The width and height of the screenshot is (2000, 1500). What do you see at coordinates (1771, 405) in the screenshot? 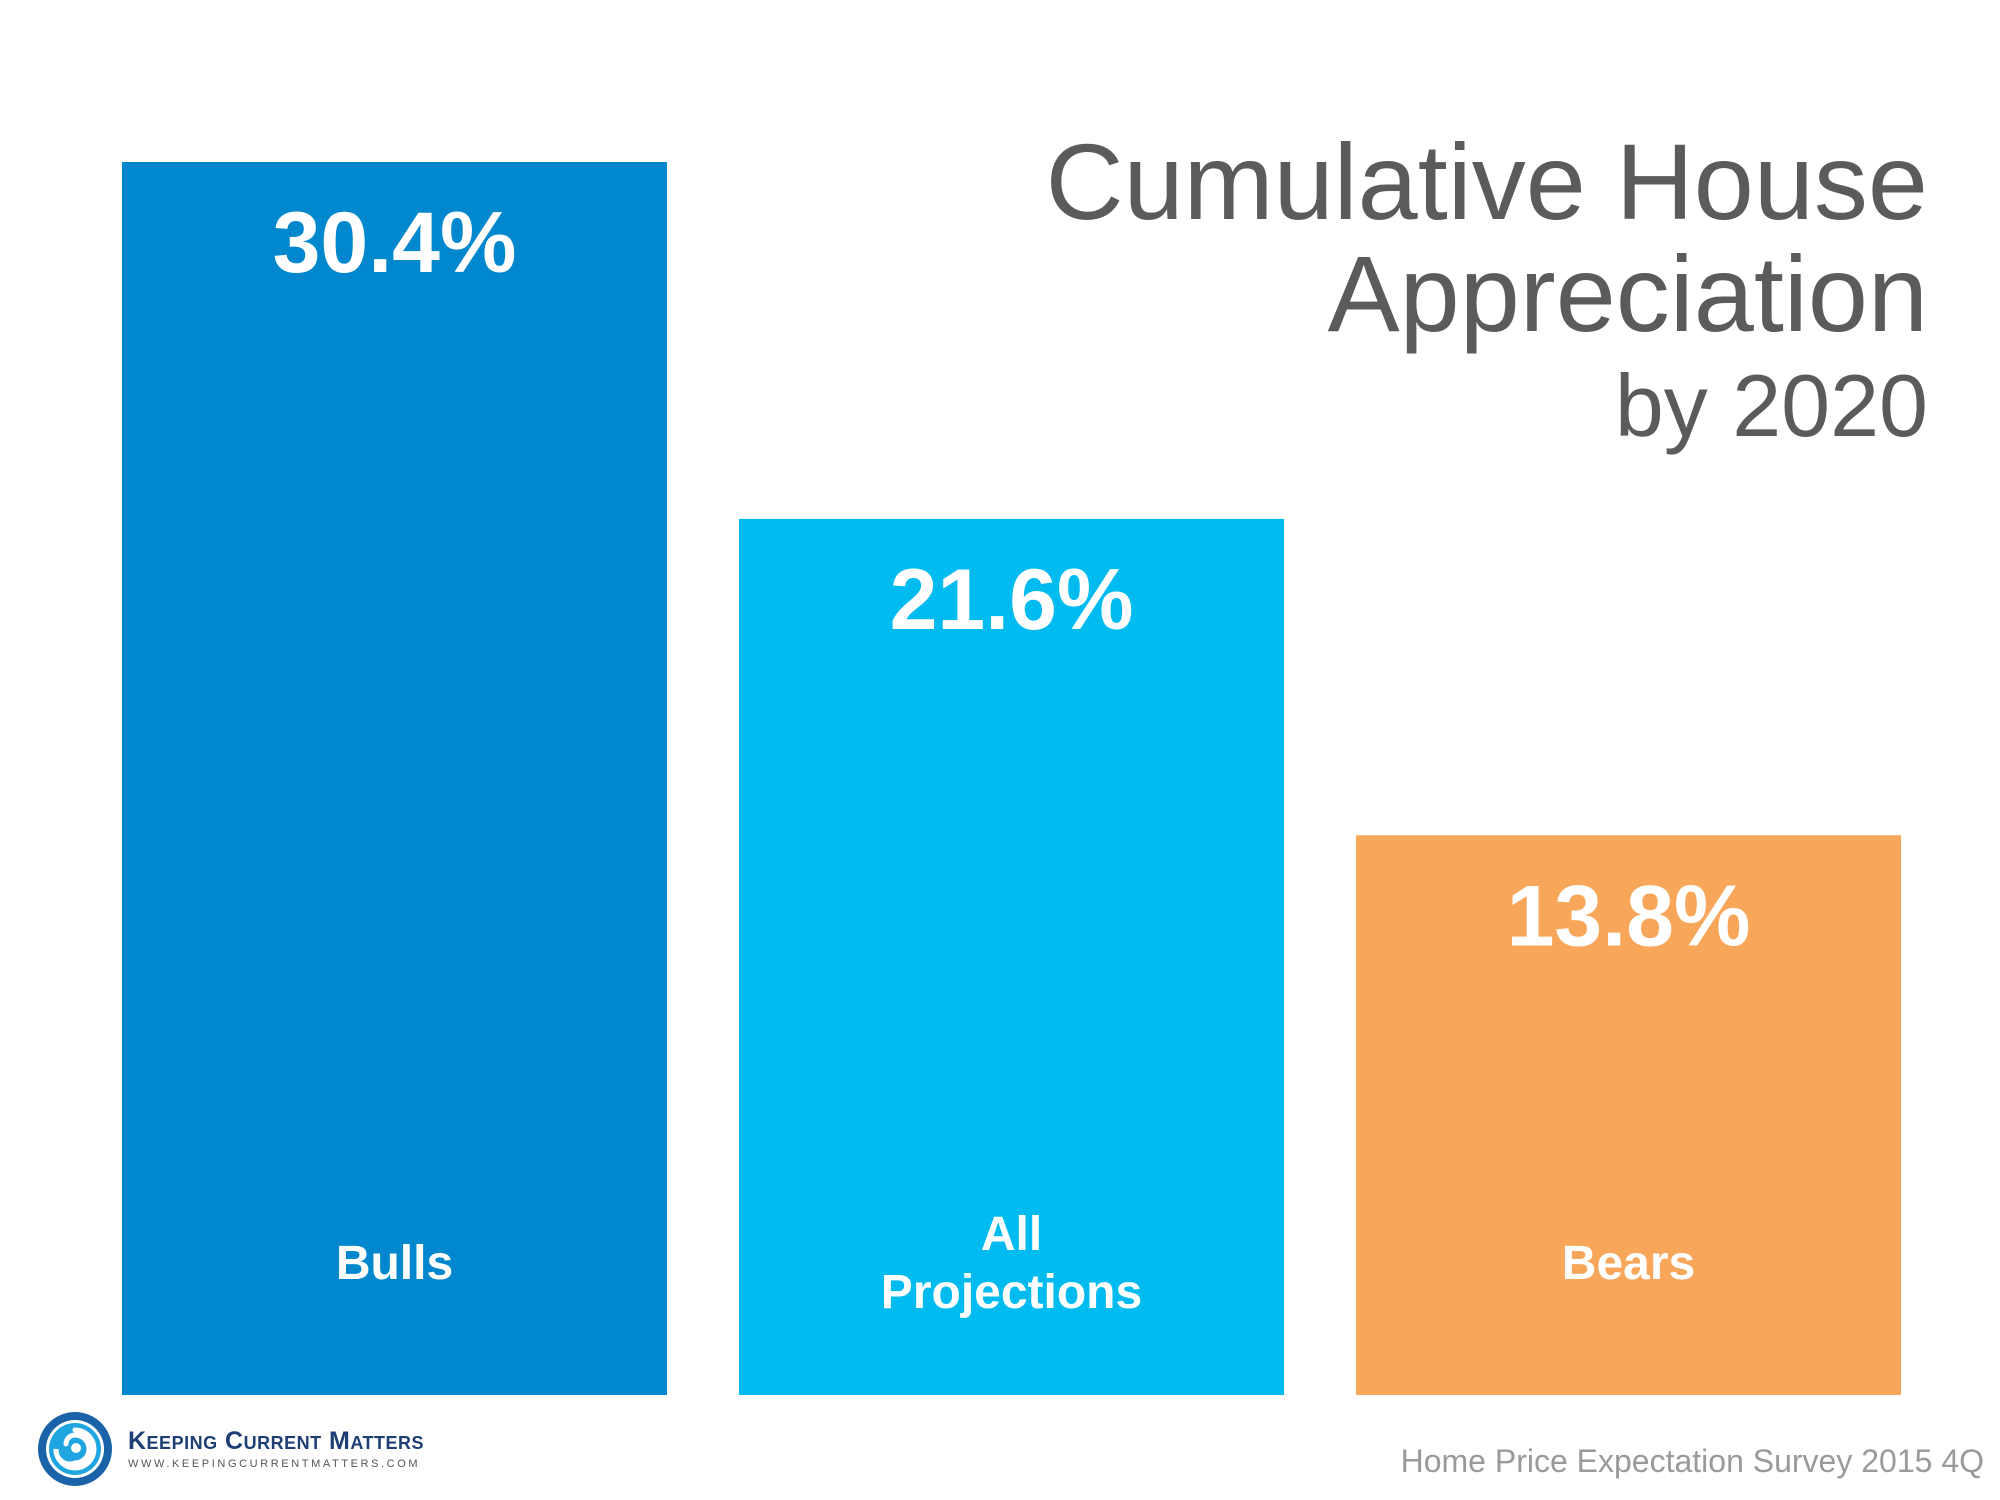
I see `chart-title-line-3: by 2020` at bounding box center [1771, 405].